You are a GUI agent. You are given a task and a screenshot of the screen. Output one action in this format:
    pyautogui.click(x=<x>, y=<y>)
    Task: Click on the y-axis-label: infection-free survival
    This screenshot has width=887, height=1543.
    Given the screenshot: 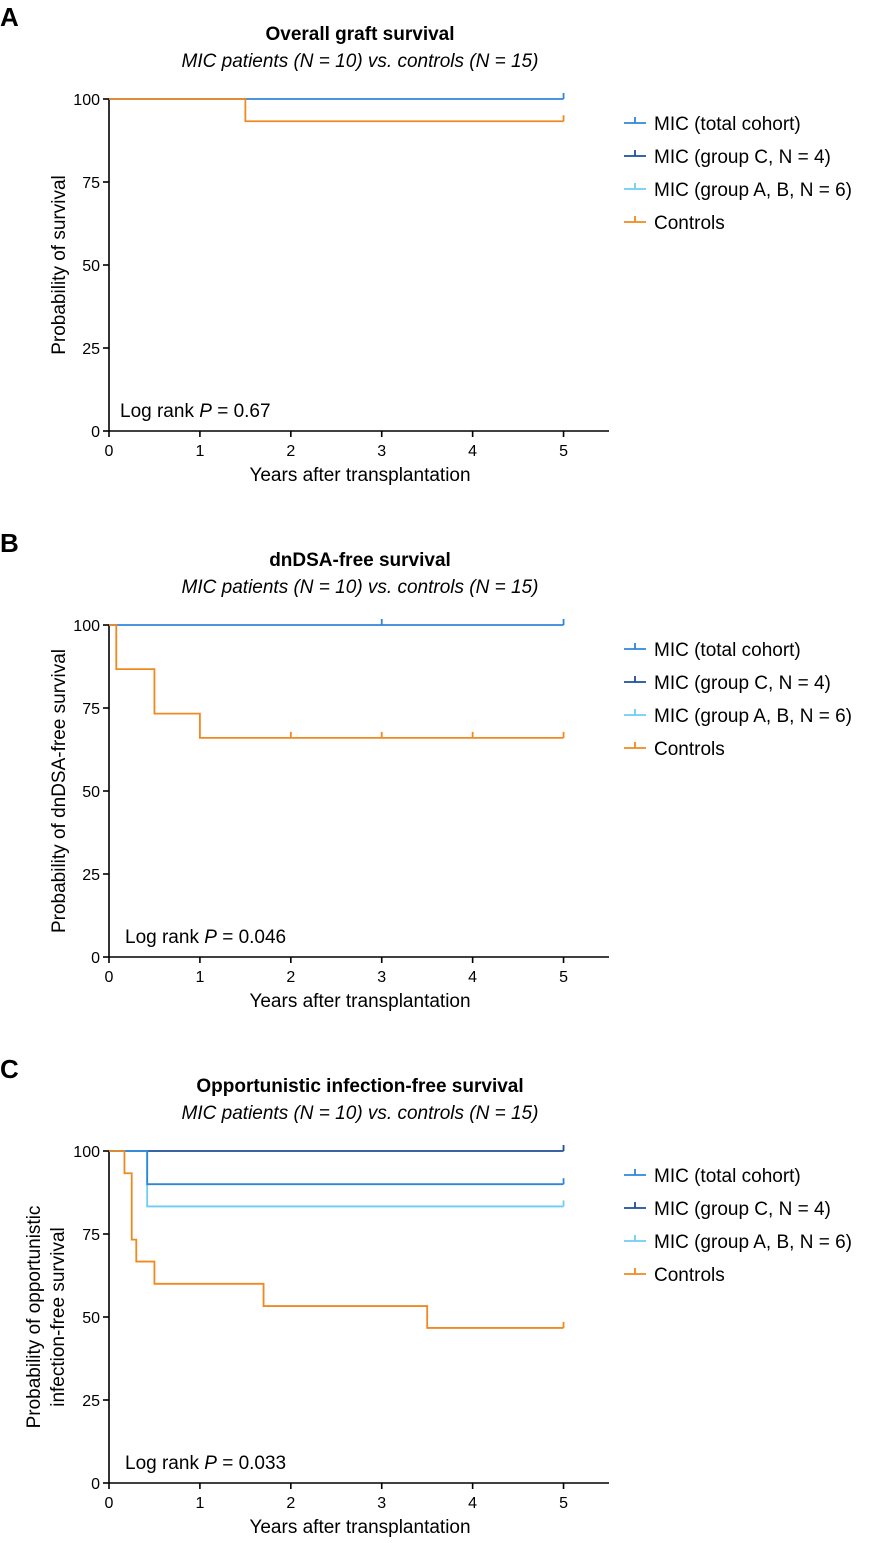 What is the action you would take?
    pyautogui.click(x=58, y=1317)
    